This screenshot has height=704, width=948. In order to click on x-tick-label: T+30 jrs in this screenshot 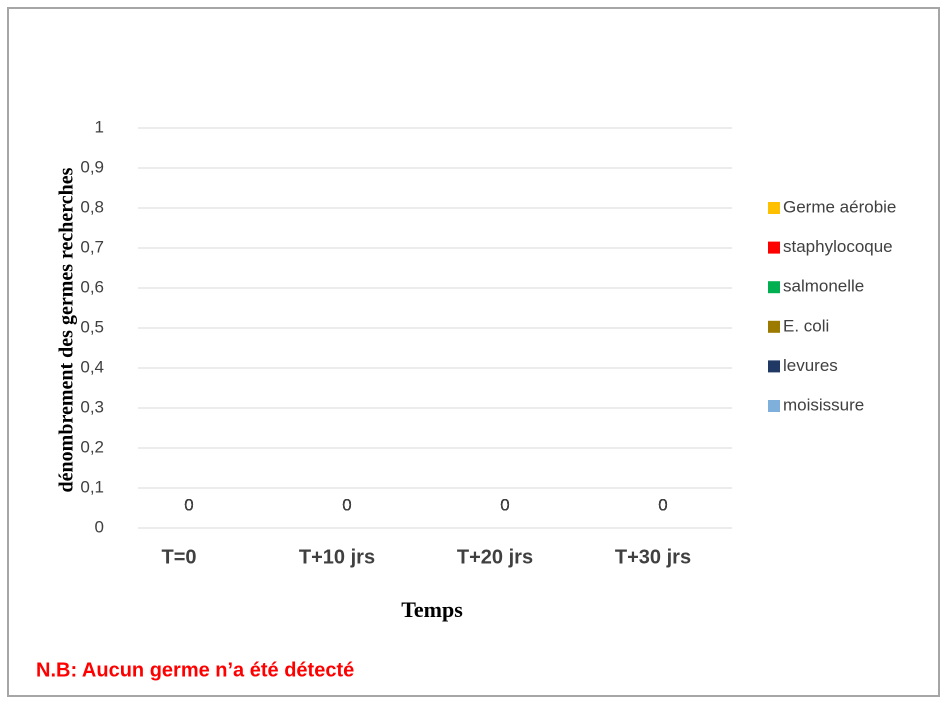, I will do `click(653, 557)`.